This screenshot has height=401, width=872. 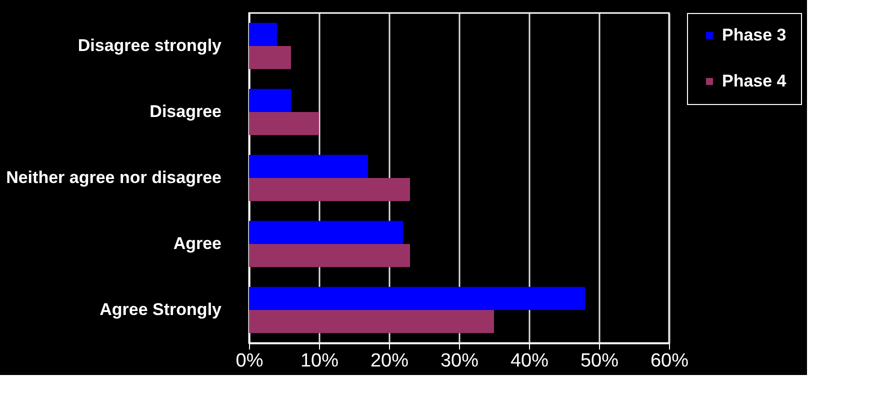 What do you see at coordinates (186, 111) in the screenshot?
I see `y-tick-label: Disagree` at bounding box center [186, 111].